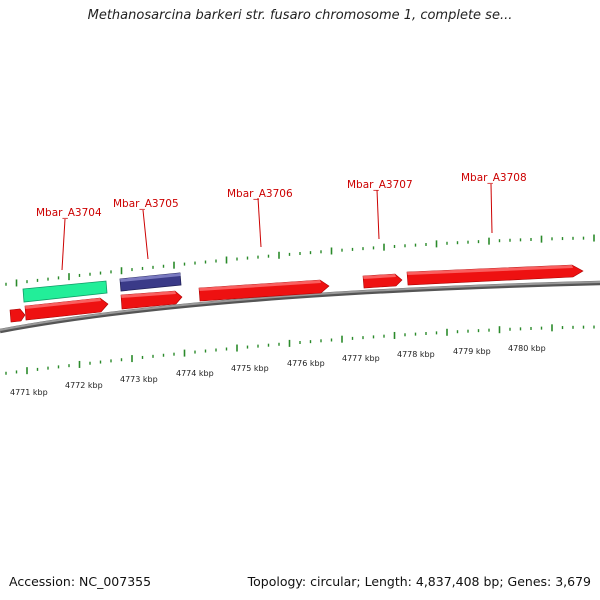 This screenshot has height=600, width=600. I want to click on kbp-label: 4772 kbp, so click(84, 385).